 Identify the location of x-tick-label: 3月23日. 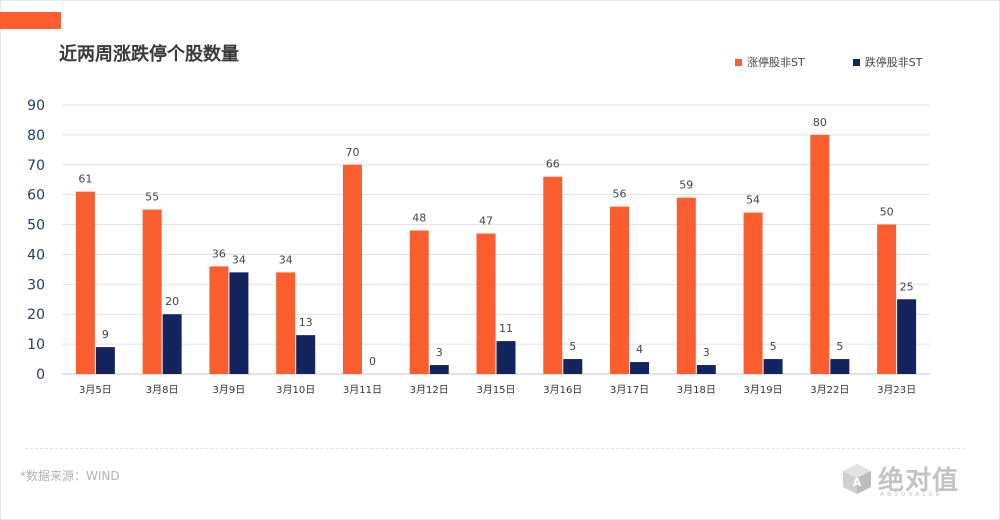
(896, 390).